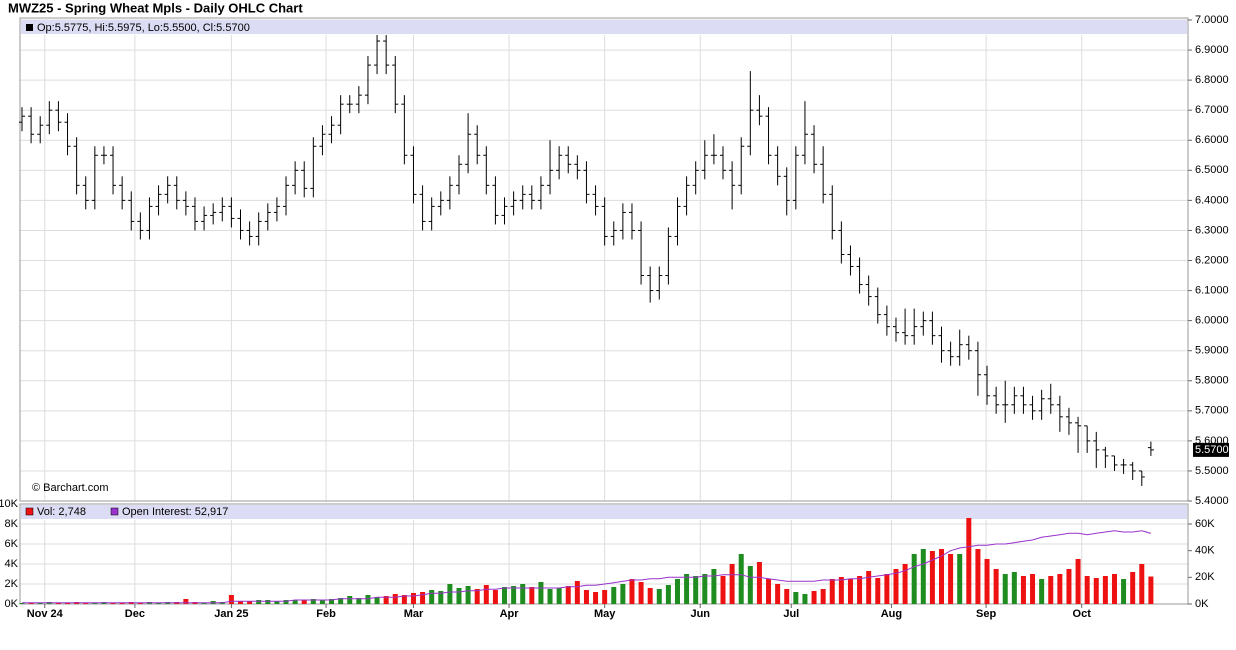 Image resolution: width=1236 pixels, height=650 pixels. I want to click on x-tick-label: Jan 25, so click(231, 614).